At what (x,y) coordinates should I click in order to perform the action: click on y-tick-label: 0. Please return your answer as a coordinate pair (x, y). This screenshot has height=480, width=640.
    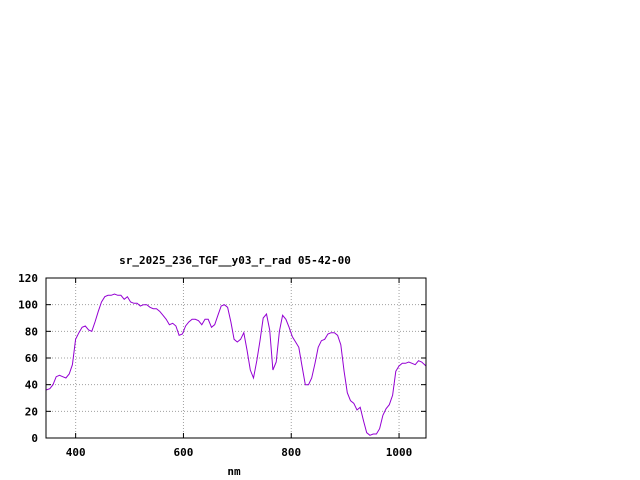
    Looking at the image, I should click on (34, 438).